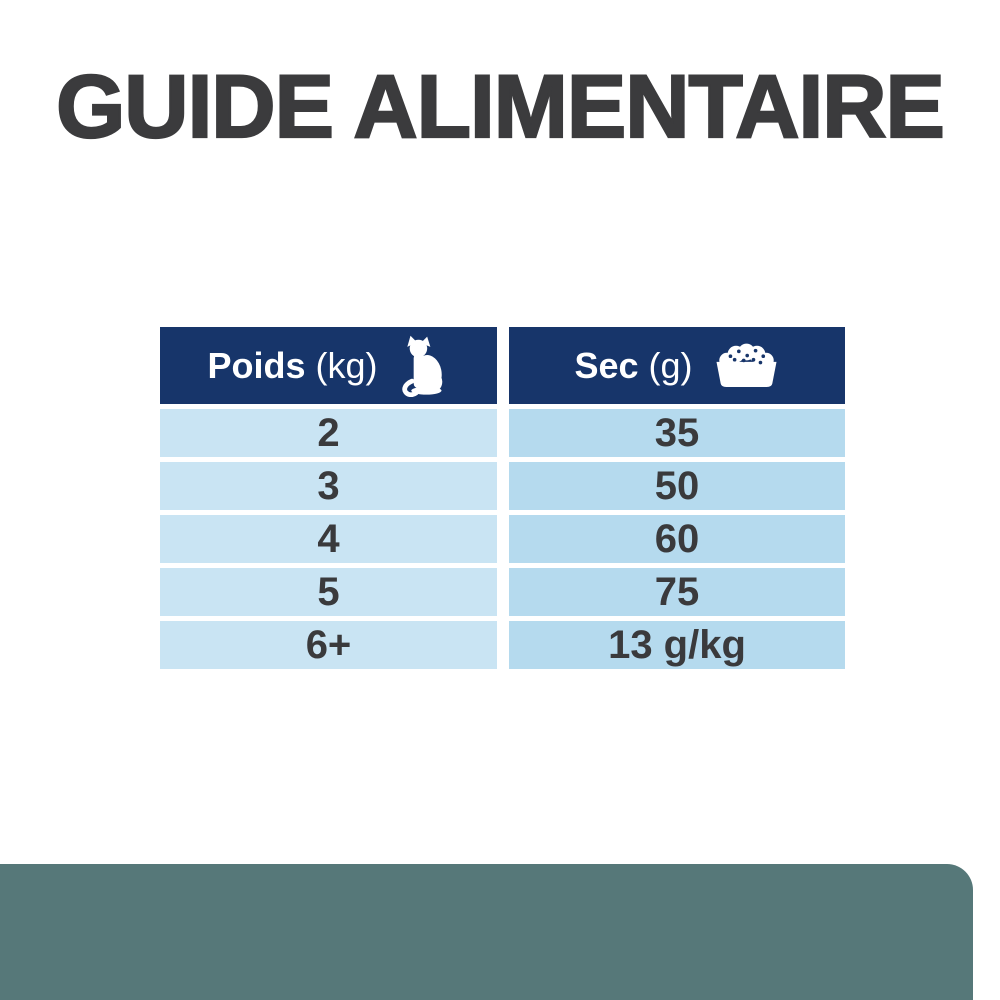 This screenshot has height=1000, width=1000. Describe the element at coordinates (677, 486) in the screenshot. I see `sec-cell: 50` at that location.